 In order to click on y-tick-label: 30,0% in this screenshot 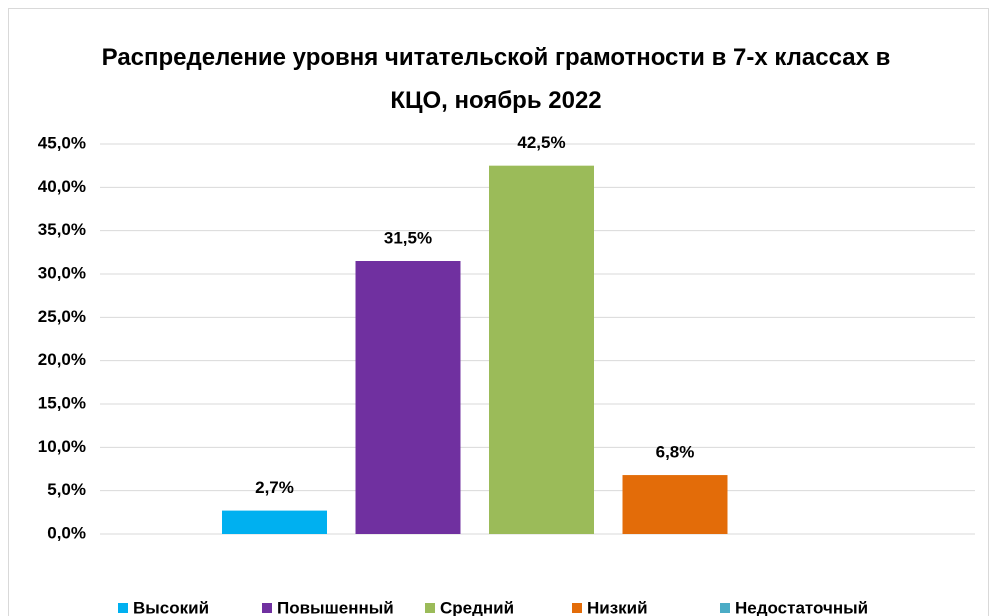, I will do `click(62, 272)`.